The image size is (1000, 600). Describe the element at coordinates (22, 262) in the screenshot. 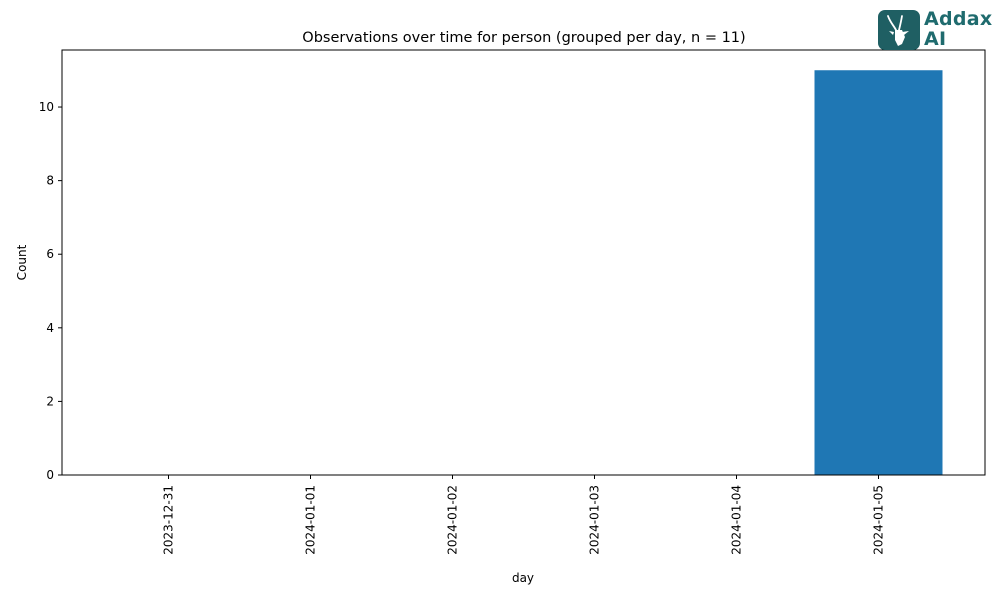

I see `y-axis-label: Count` at that location.